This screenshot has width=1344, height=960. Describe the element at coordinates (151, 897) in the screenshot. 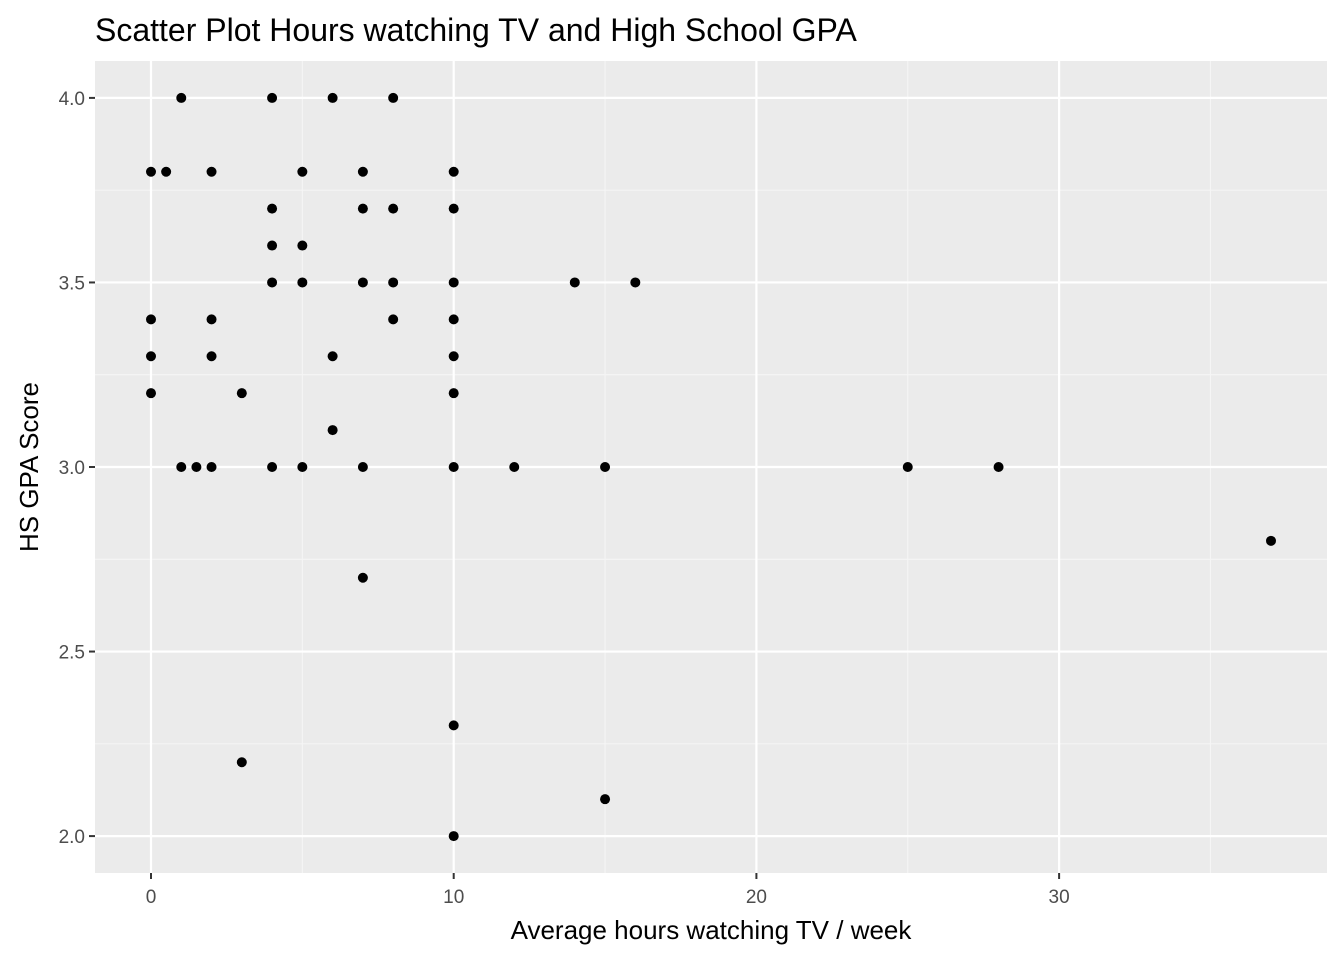

I see `x-tick-label: 0` at that location.